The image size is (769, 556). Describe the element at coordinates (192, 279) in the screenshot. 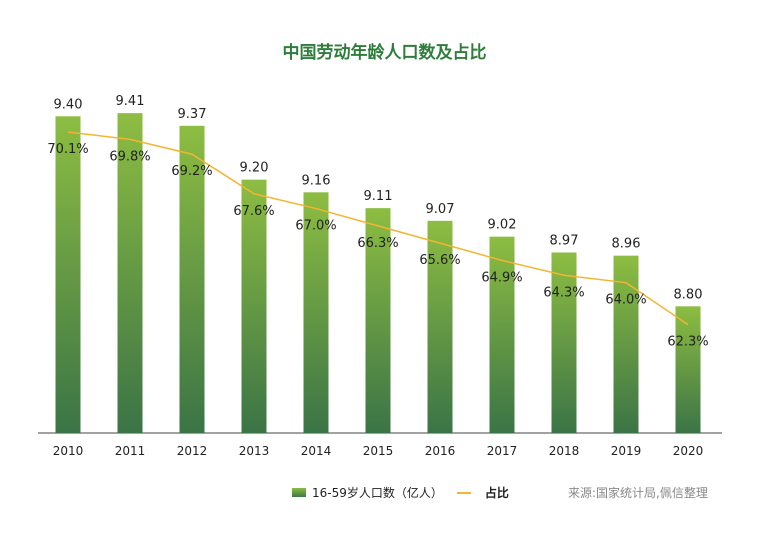

I see `bar-2012` at that location.